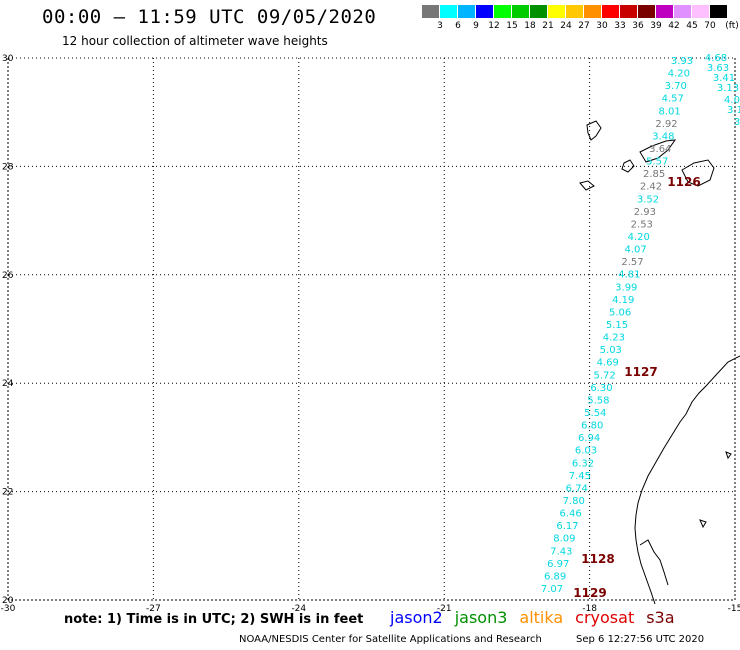 This screenshot has height=650, width=740. What do you see at coordinates (8, 276) in the screenshot?
I see `latitude-tick-label: 26` at bounding box center [8, 276].